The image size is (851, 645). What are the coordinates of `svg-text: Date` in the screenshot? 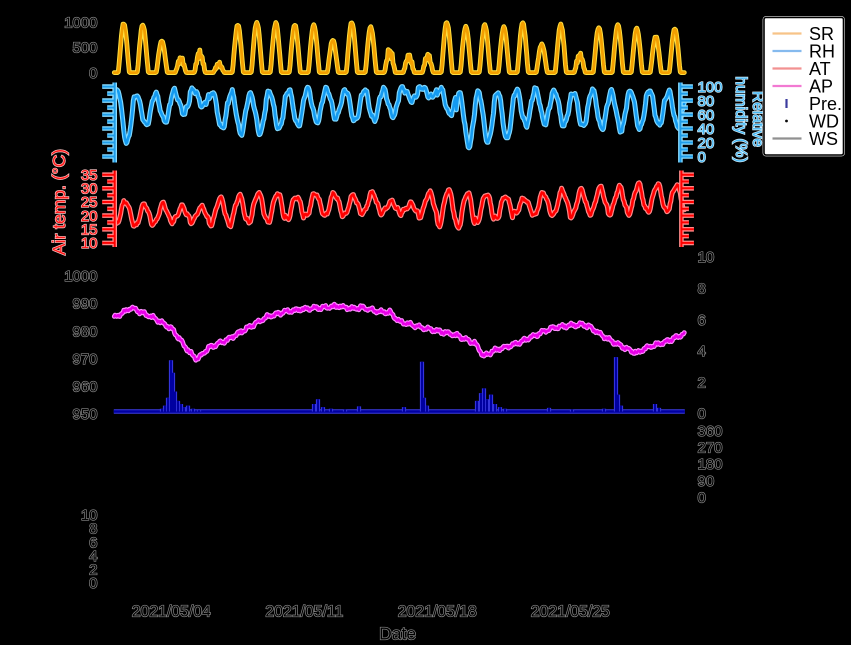 It's located at (397, 634).